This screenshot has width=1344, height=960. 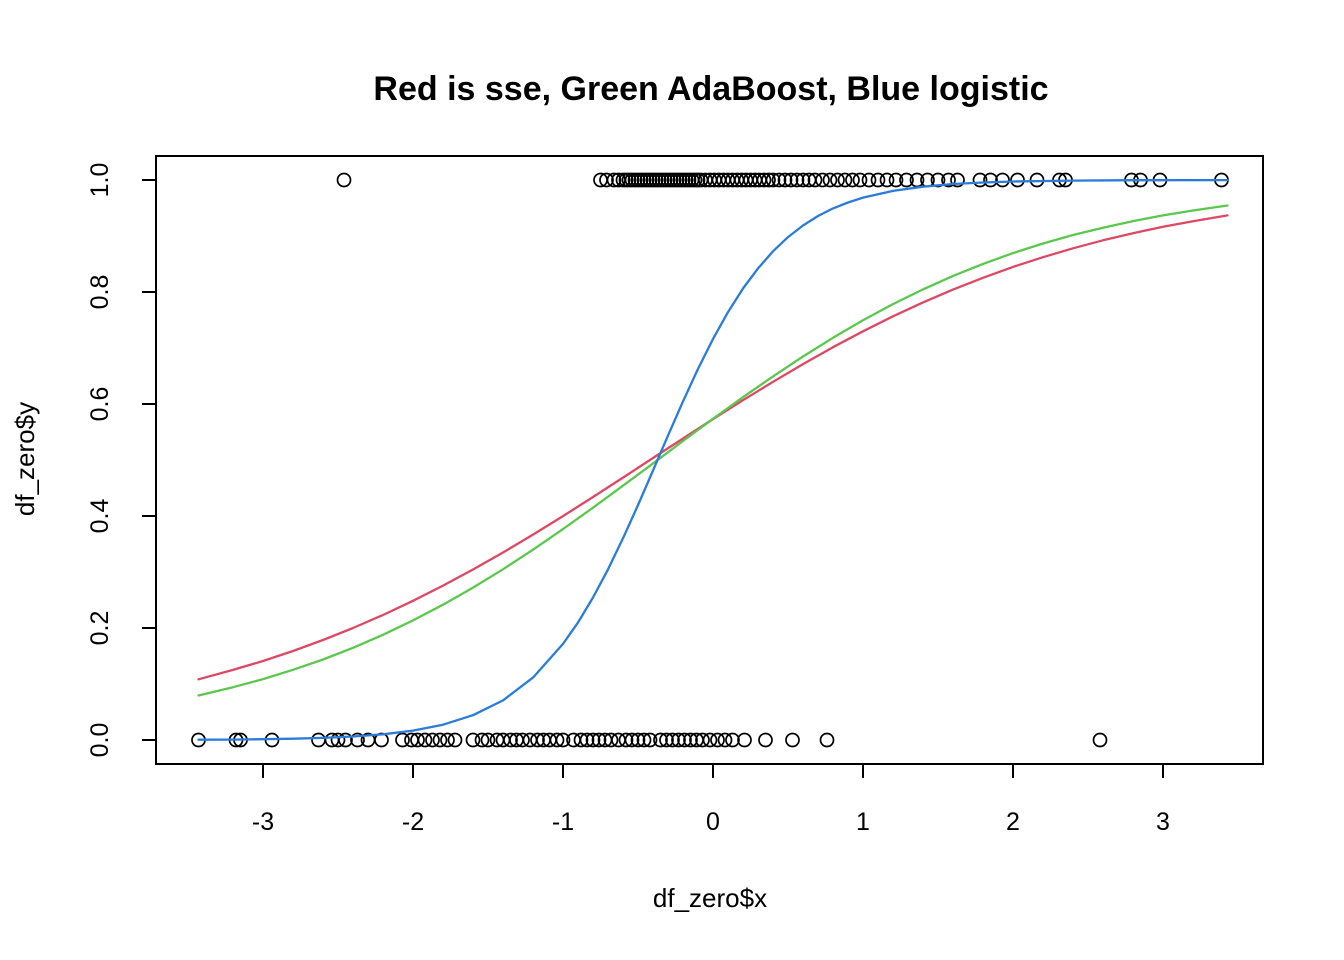 What do you see at coordinates (263, 822) in the screenshot?
I see `x-tick-label: -3` at bounding box center [263, 822].